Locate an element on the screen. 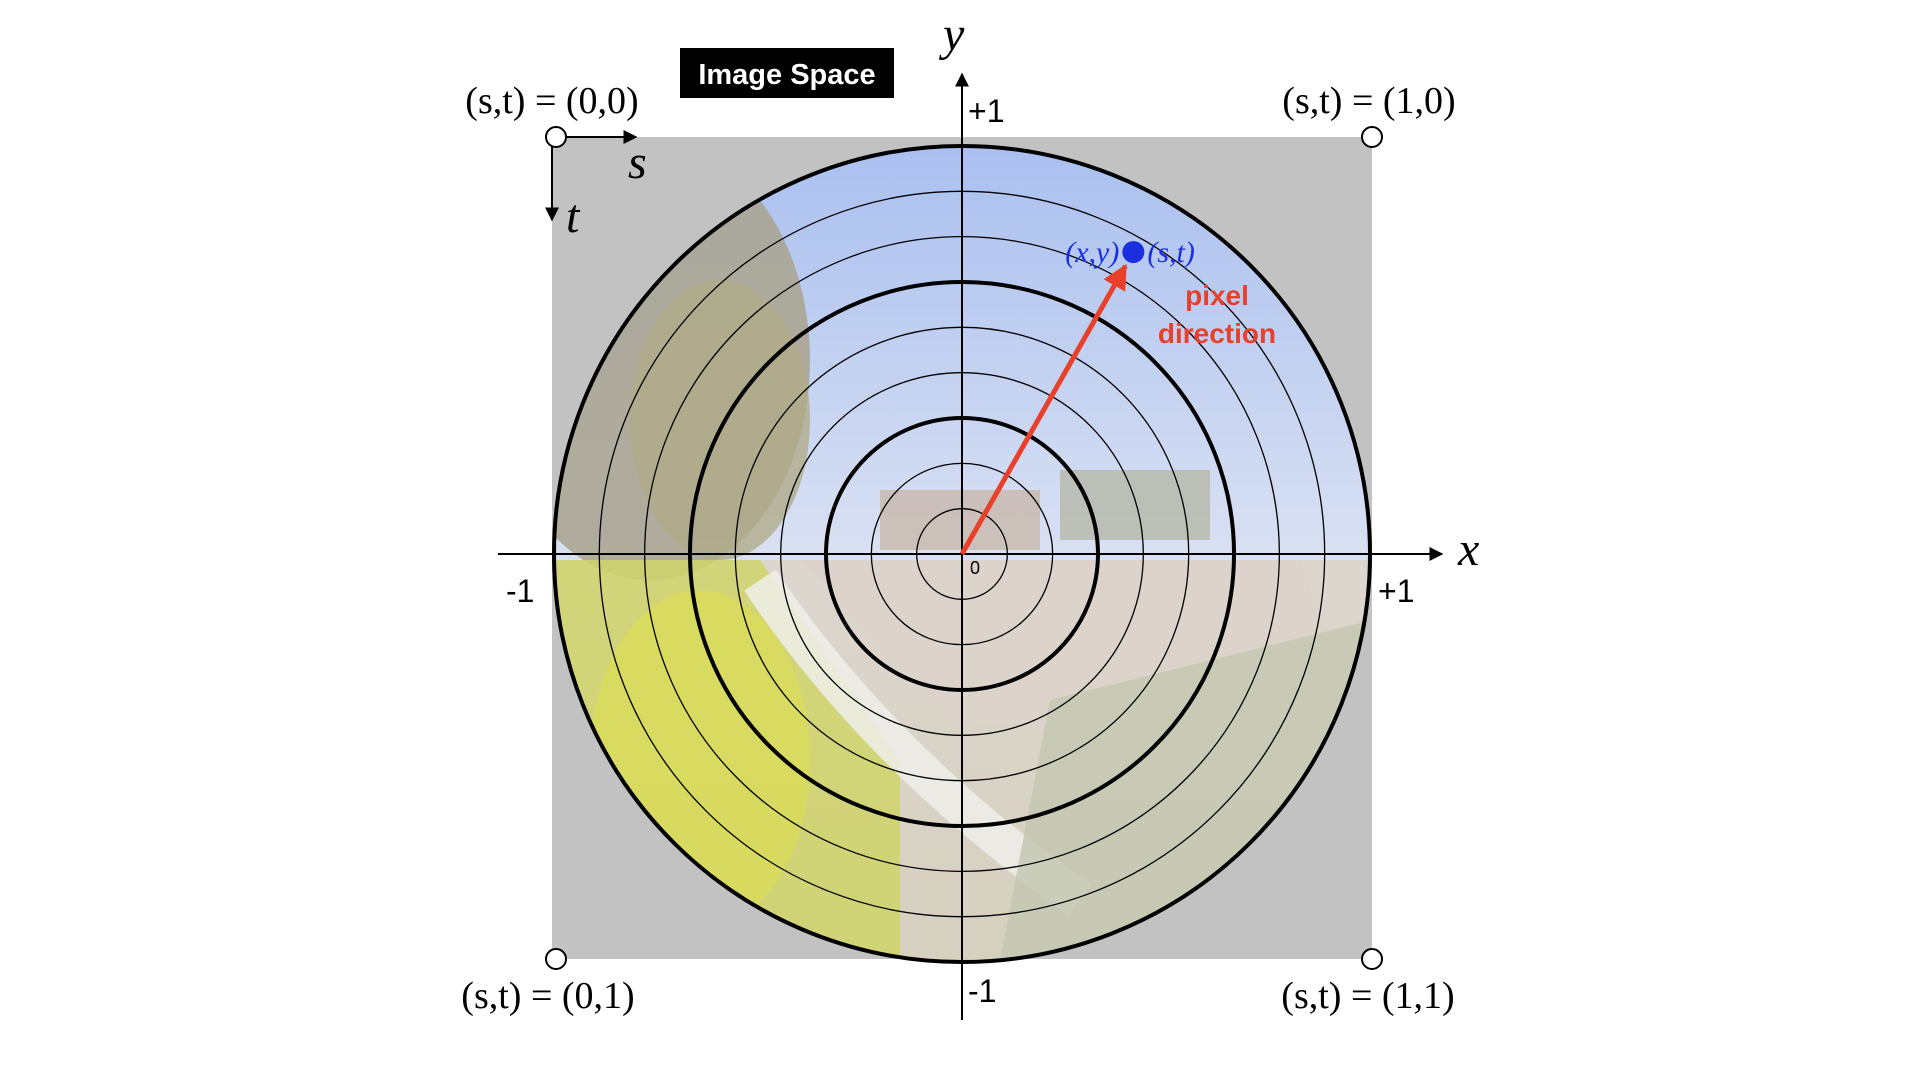 Image resolution: width=1920 pixels, height=1080 pixels. x-axis-label: x is located at coordinates (1468, 549).